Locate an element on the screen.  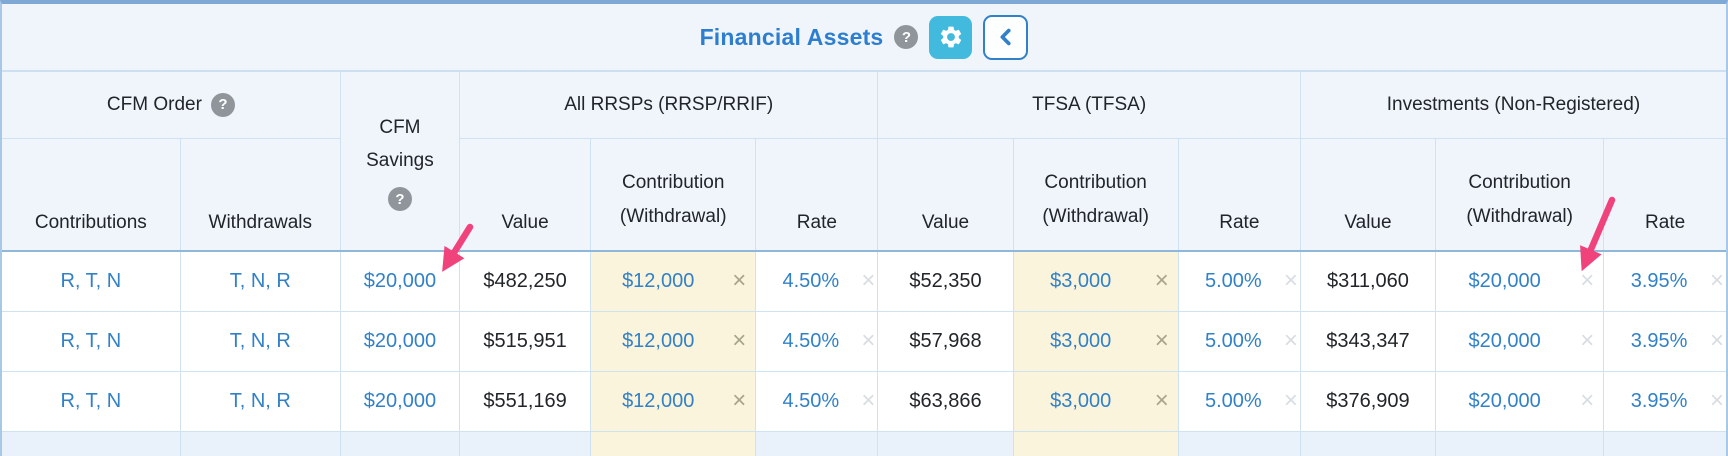
column-header-investments-value: Value is located at coordinates (1368, 194).